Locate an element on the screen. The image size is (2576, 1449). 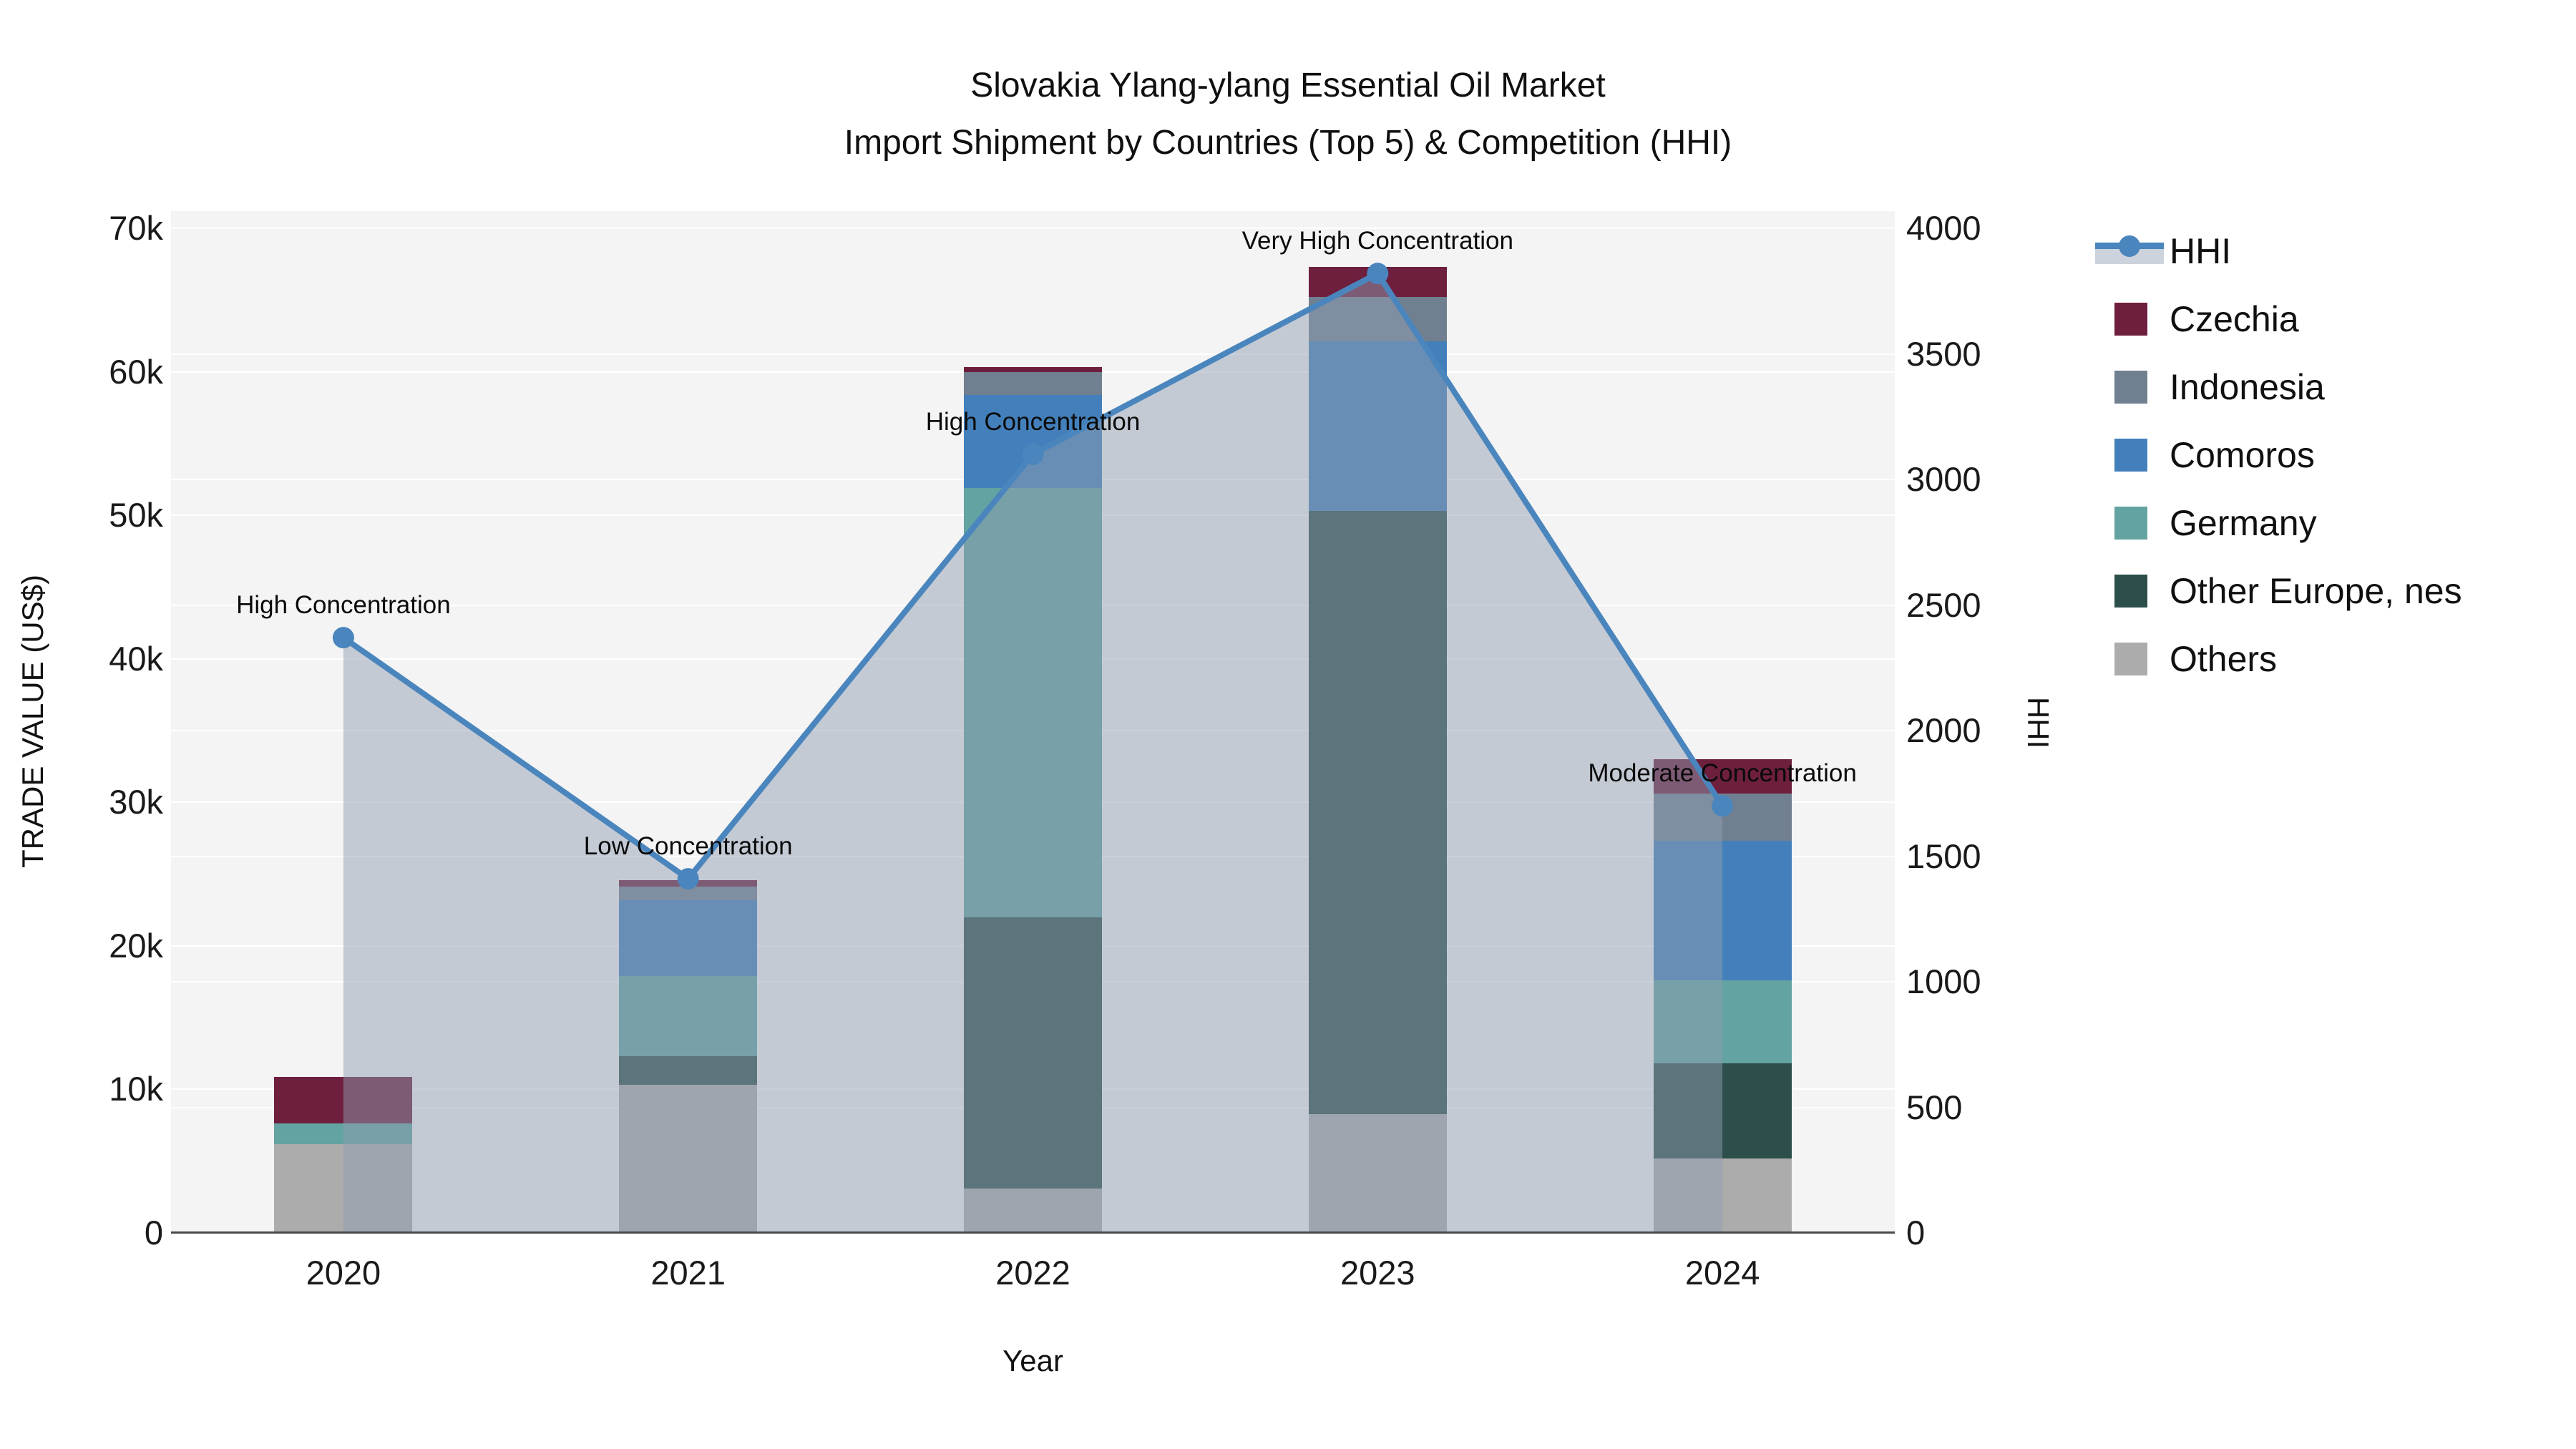
bar-segment-others-2021 is located at coordinates (688, 1159).